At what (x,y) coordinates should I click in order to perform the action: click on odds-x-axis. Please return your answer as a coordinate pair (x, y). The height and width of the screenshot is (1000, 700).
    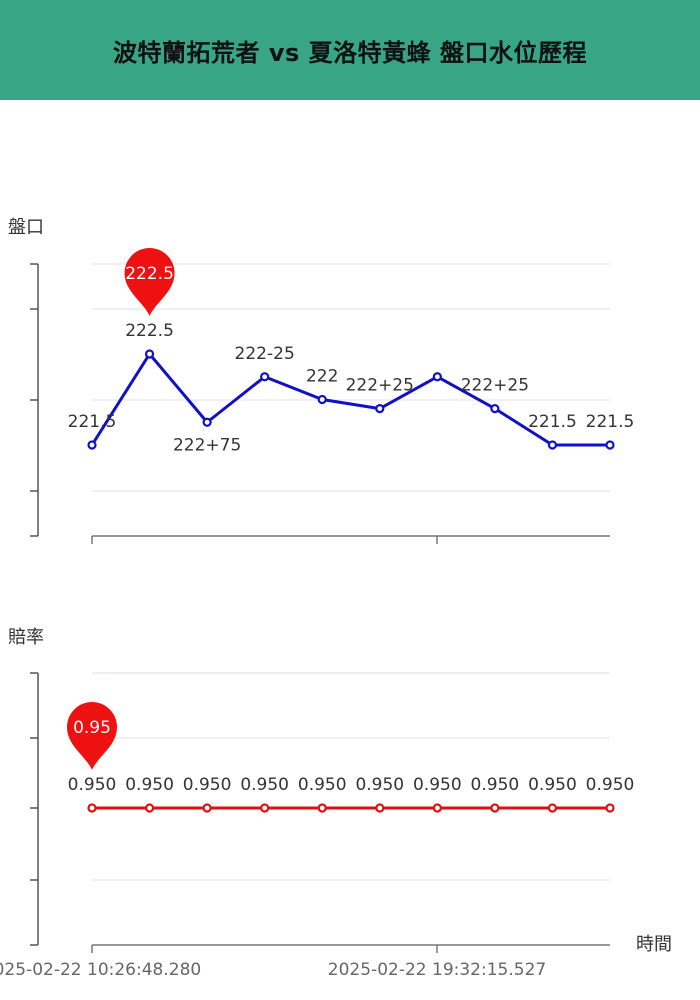
    Looking at the image, I should click on (350, 948).